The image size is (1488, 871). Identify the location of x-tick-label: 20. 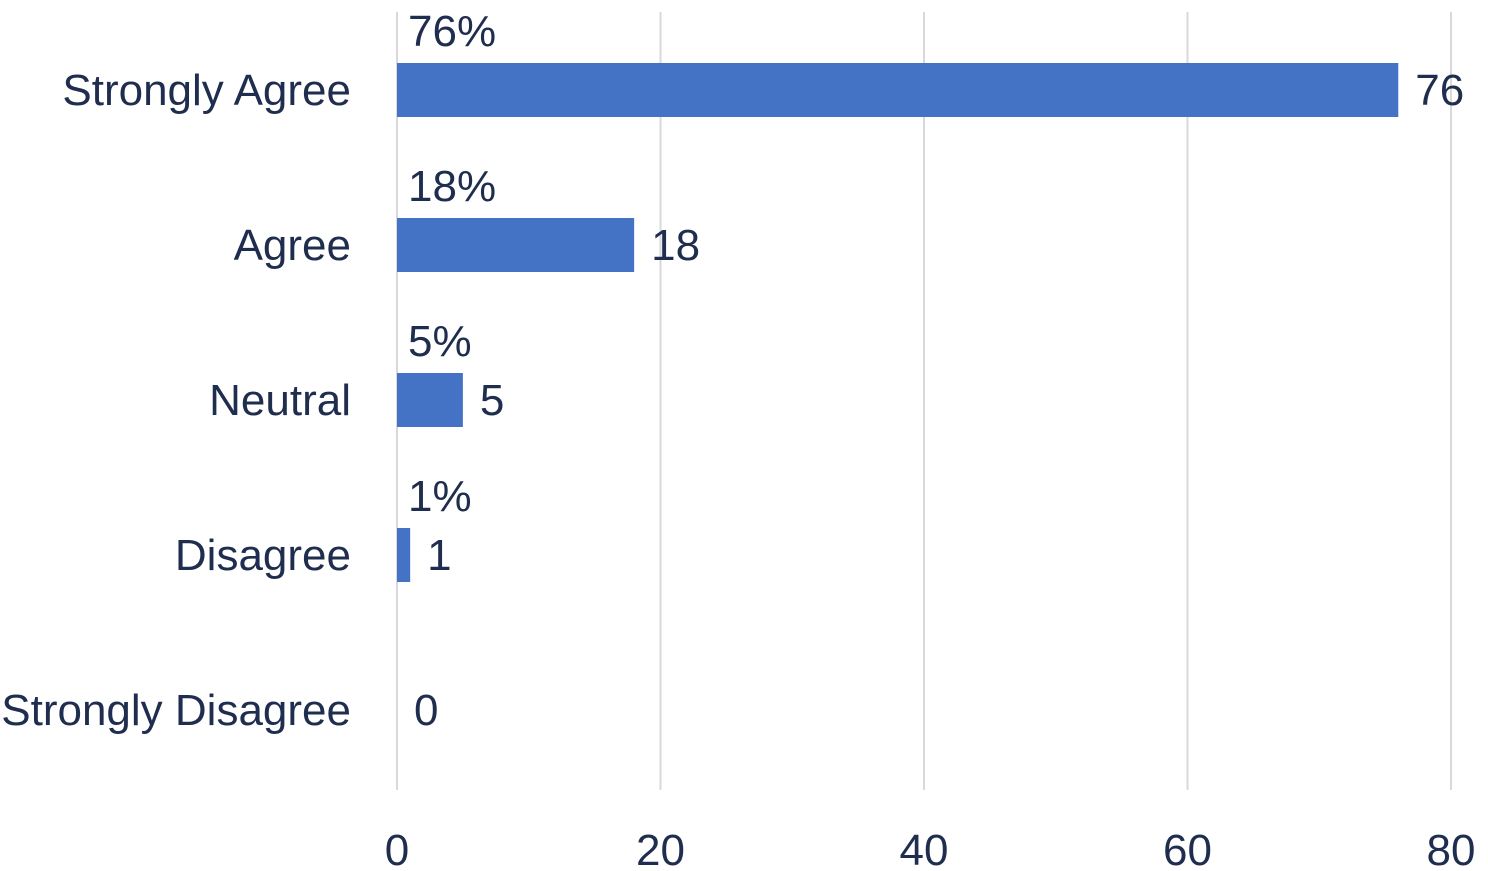
(660, 848).